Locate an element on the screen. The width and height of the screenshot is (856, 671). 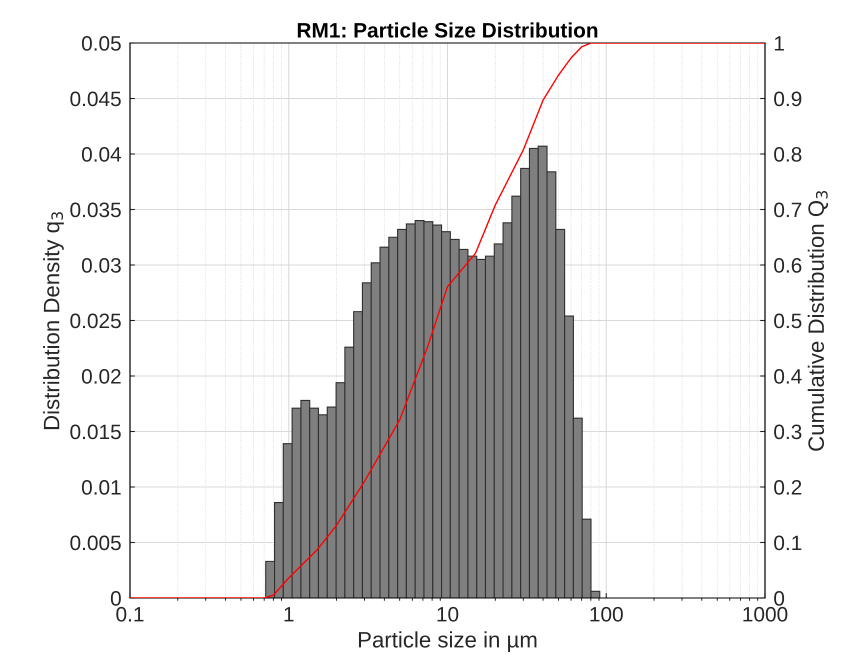
y-tick-label: 0.015 is located at coordinates (95, 432).